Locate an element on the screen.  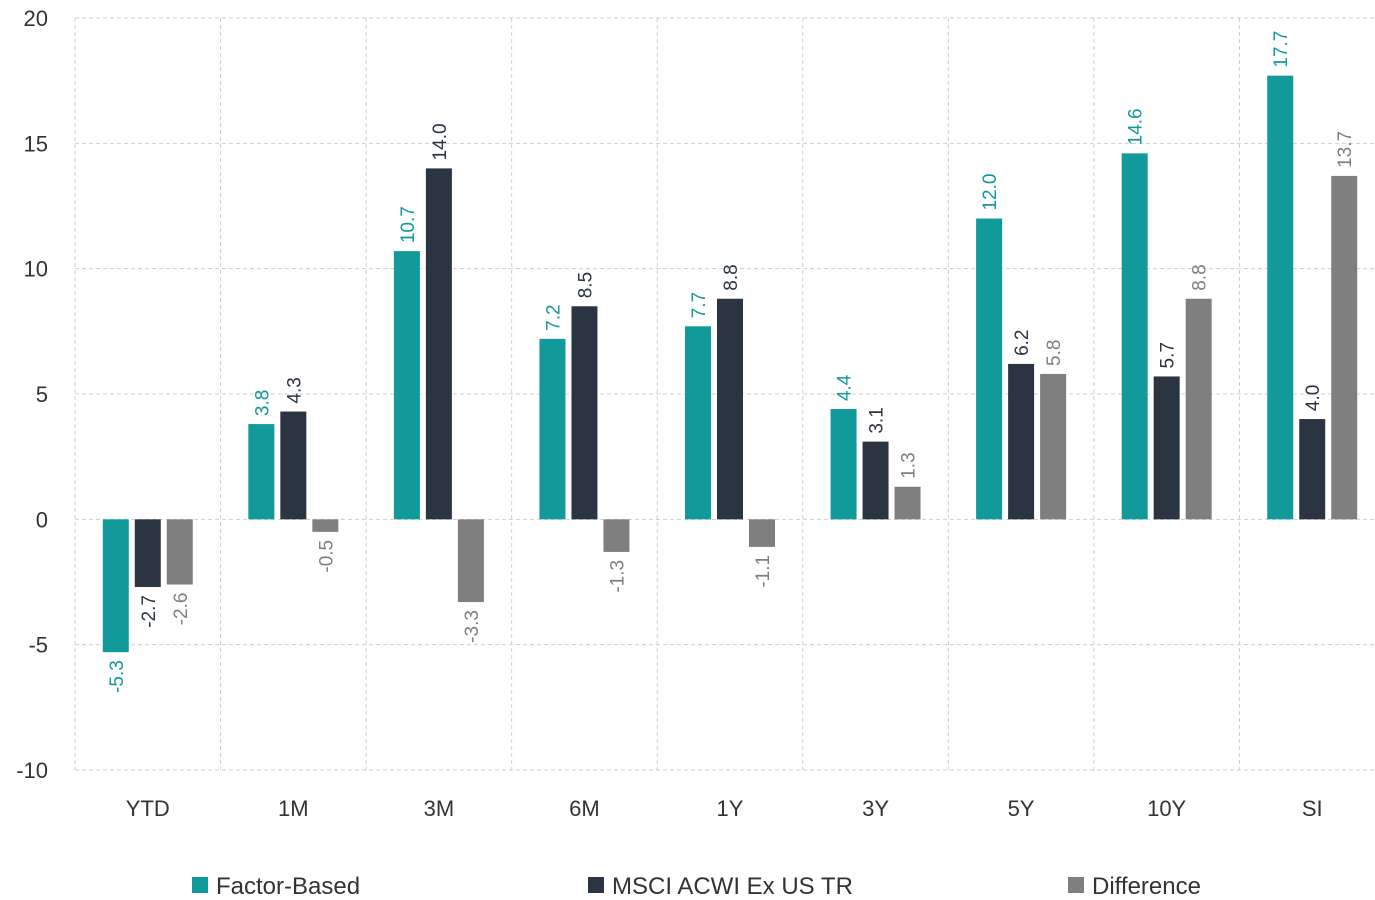
data-label: -0.5 is located at coordinates (326, 556).